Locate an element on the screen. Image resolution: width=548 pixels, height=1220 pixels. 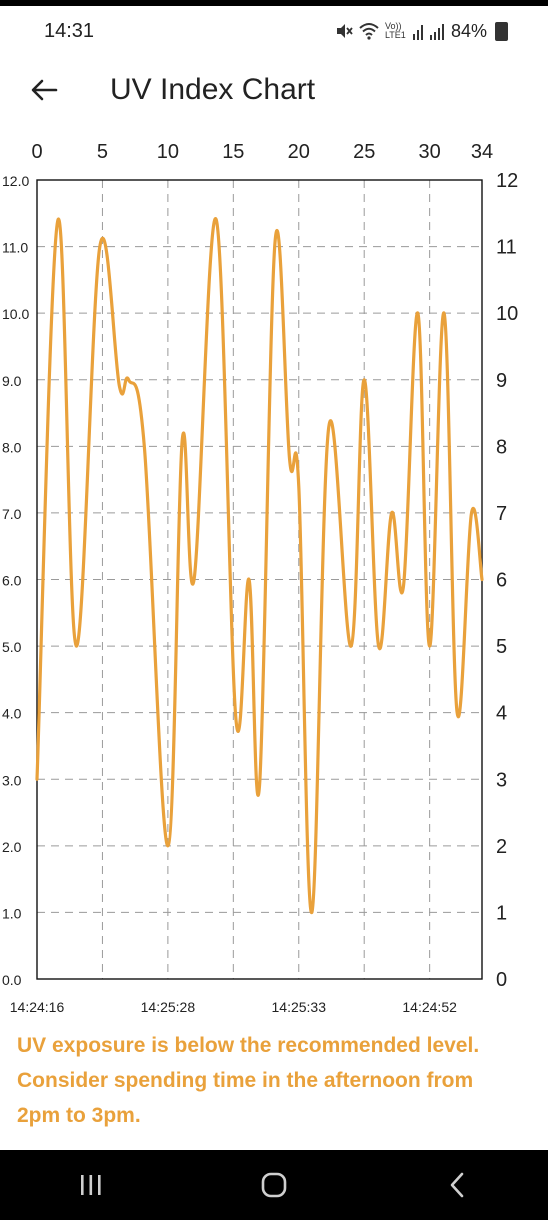
battery-icon is located at coordinates (501, 31).